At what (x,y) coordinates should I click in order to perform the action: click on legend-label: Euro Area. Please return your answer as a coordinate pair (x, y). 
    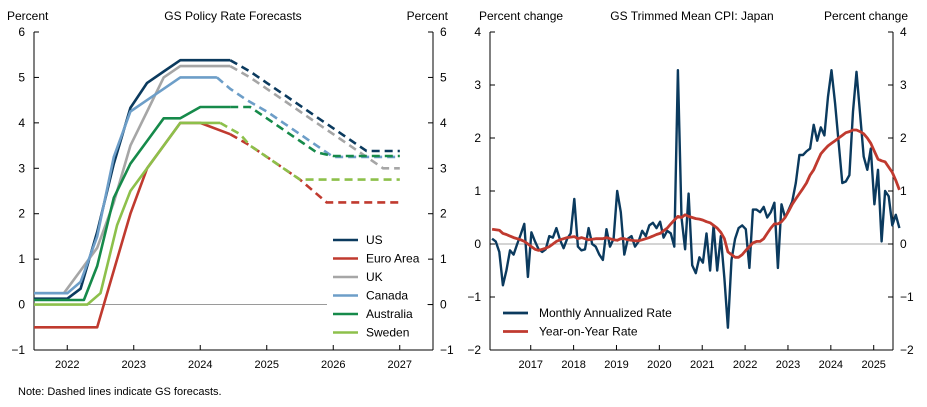
    Looking at the image, I should click on (393, 259).